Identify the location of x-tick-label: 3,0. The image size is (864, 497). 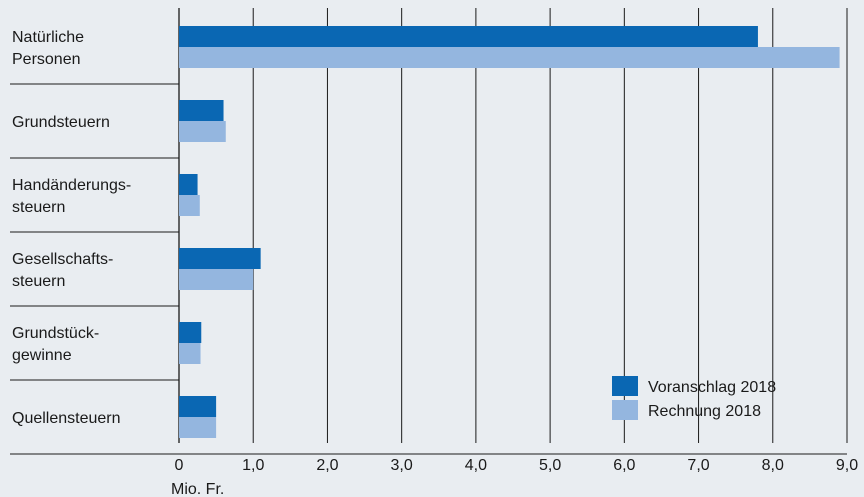
(402, 465).